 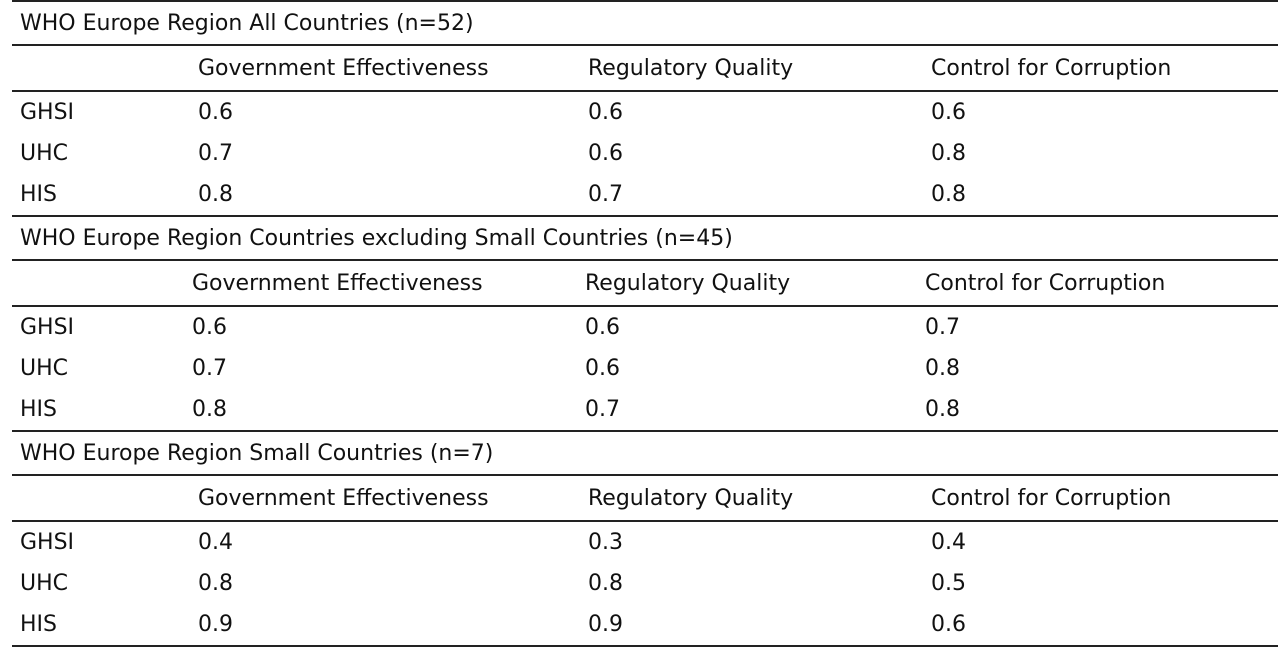 I want to click on table-row: GHSI 0.6 0.6 0.6, so click(x=645, y=112).